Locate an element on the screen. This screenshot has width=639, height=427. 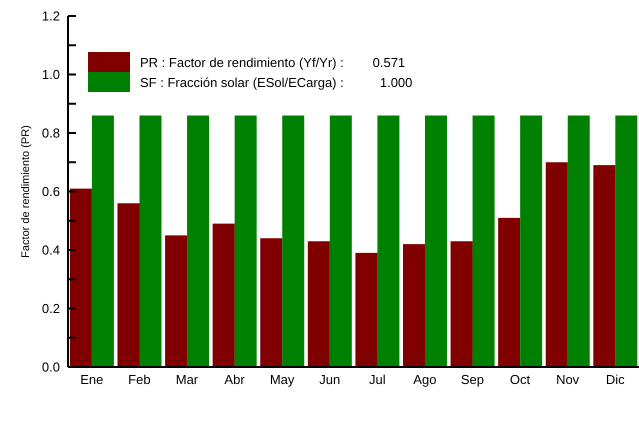
legend-label: PR : Factor de rendimiento (Yf/Yr) : 0.571 is located at coordinates (273, 62).